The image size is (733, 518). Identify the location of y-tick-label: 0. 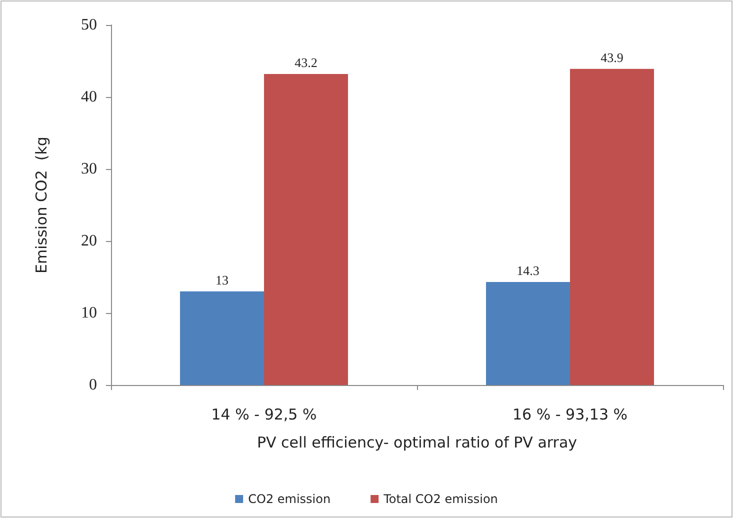
(93, 385).